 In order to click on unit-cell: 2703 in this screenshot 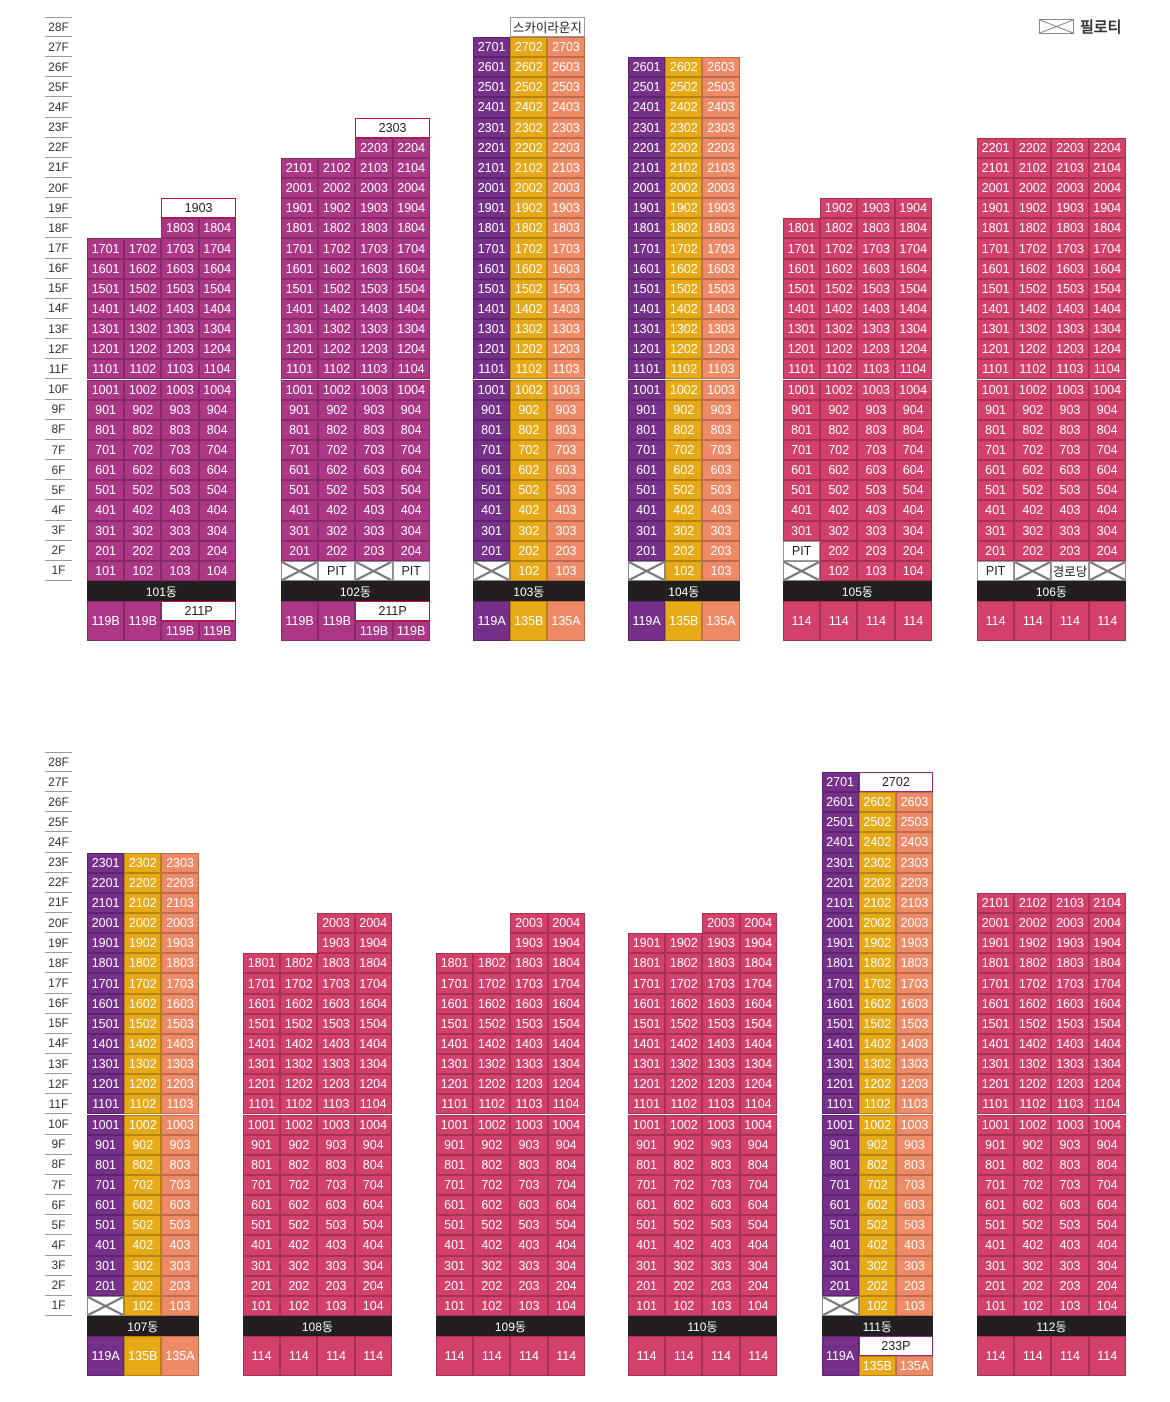, I will do `click(566, 47)`.